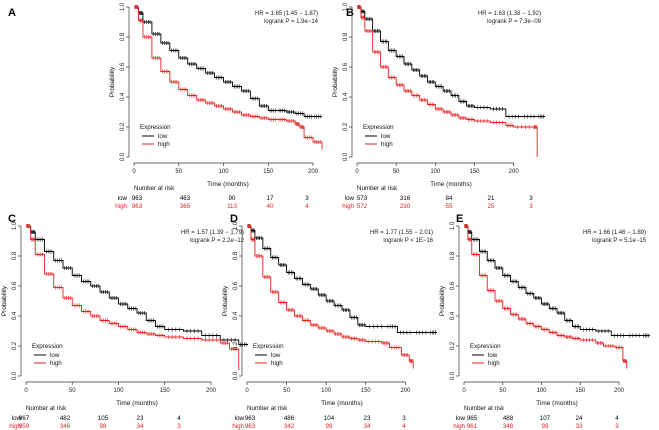 Image resolution: width=659 pixels, height=430 pixels. Describe the element at coordinates (472, 426) in the screenshot. I see `risk-value: 961` at that location.